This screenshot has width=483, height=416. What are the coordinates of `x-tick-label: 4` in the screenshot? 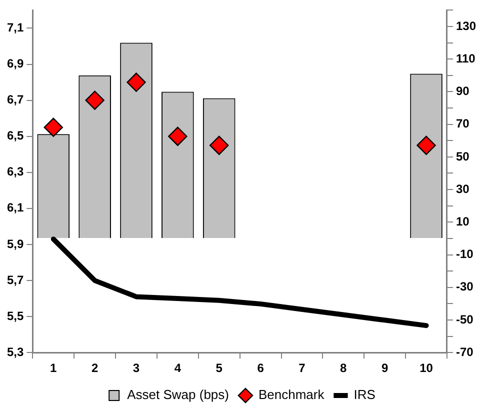 It's located at (178, 368).